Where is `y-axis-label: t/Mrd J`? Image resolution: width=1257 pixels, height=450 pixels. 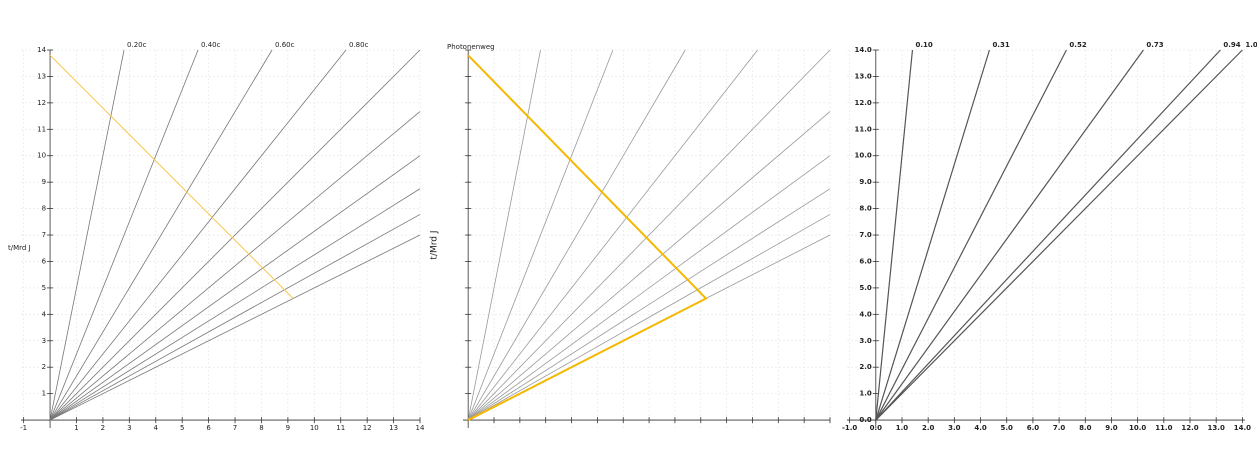 y-axis-label: t/Mrd J is located at coordinates (435, 244).